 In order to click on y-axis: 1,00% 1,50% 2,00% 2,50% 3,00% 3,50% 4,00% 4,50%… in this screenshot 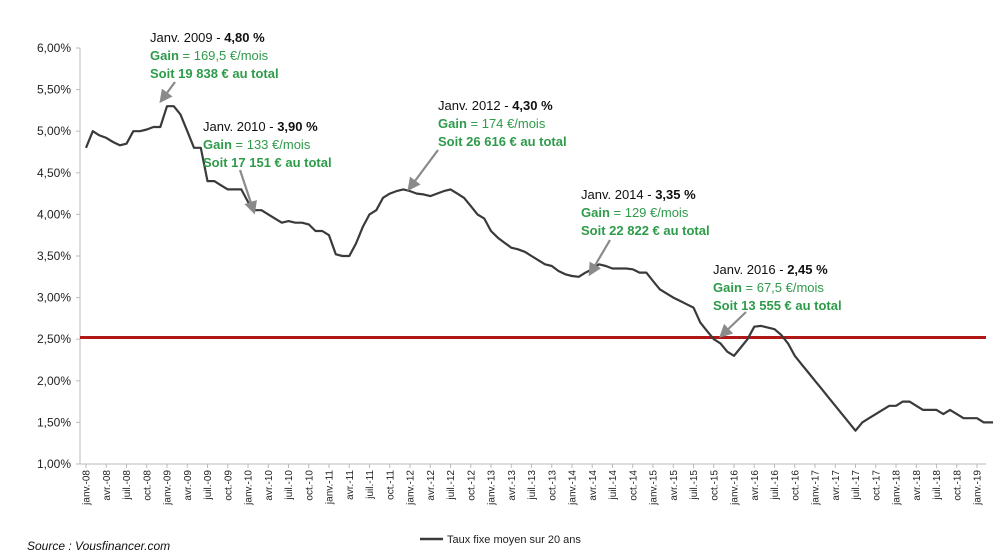, I will do `click(59, 256)`.